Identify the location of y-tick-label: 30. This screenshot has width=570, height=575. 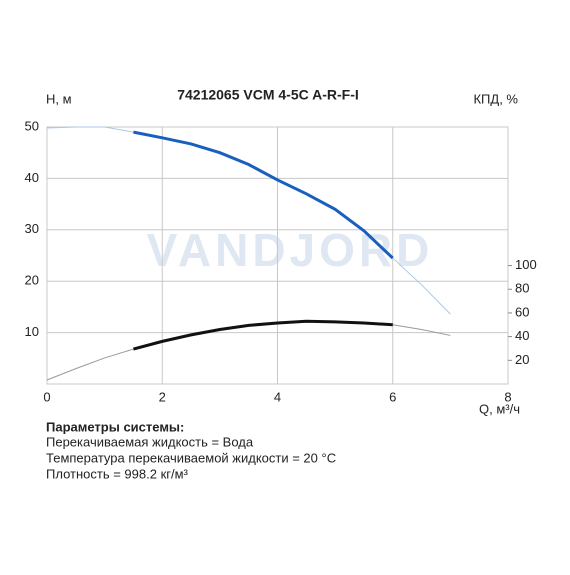
(32, 228).